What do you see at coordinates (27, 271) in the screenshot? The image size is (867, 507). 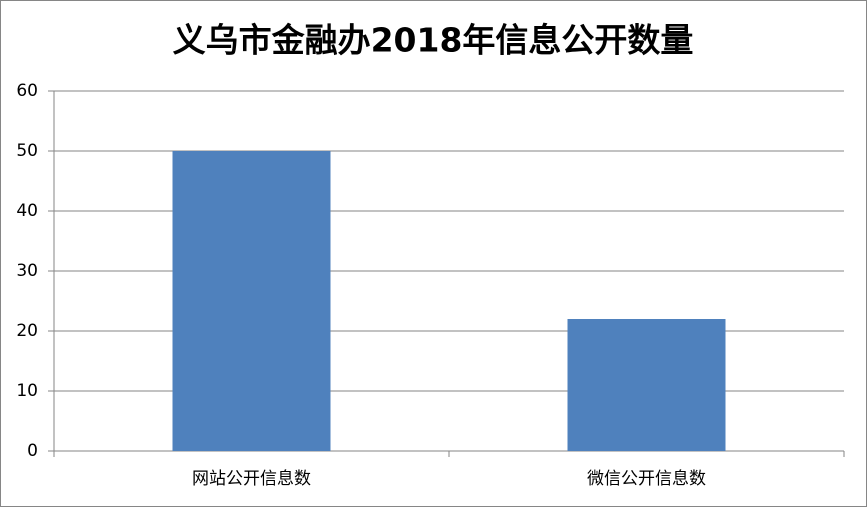 I see `y-tick-label: 30` at bounding box center [27, 271].